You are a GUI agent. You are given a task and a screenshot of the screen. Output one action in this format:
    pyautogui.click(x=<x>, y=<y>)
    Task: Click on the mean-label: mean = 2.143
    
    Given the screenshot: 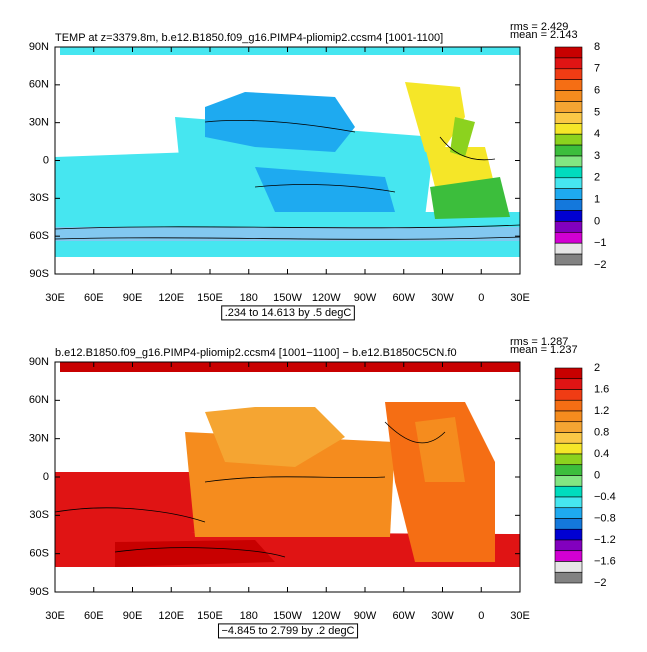 What is the action you would take?
    pyautogui.click(x=544, y=35)
    